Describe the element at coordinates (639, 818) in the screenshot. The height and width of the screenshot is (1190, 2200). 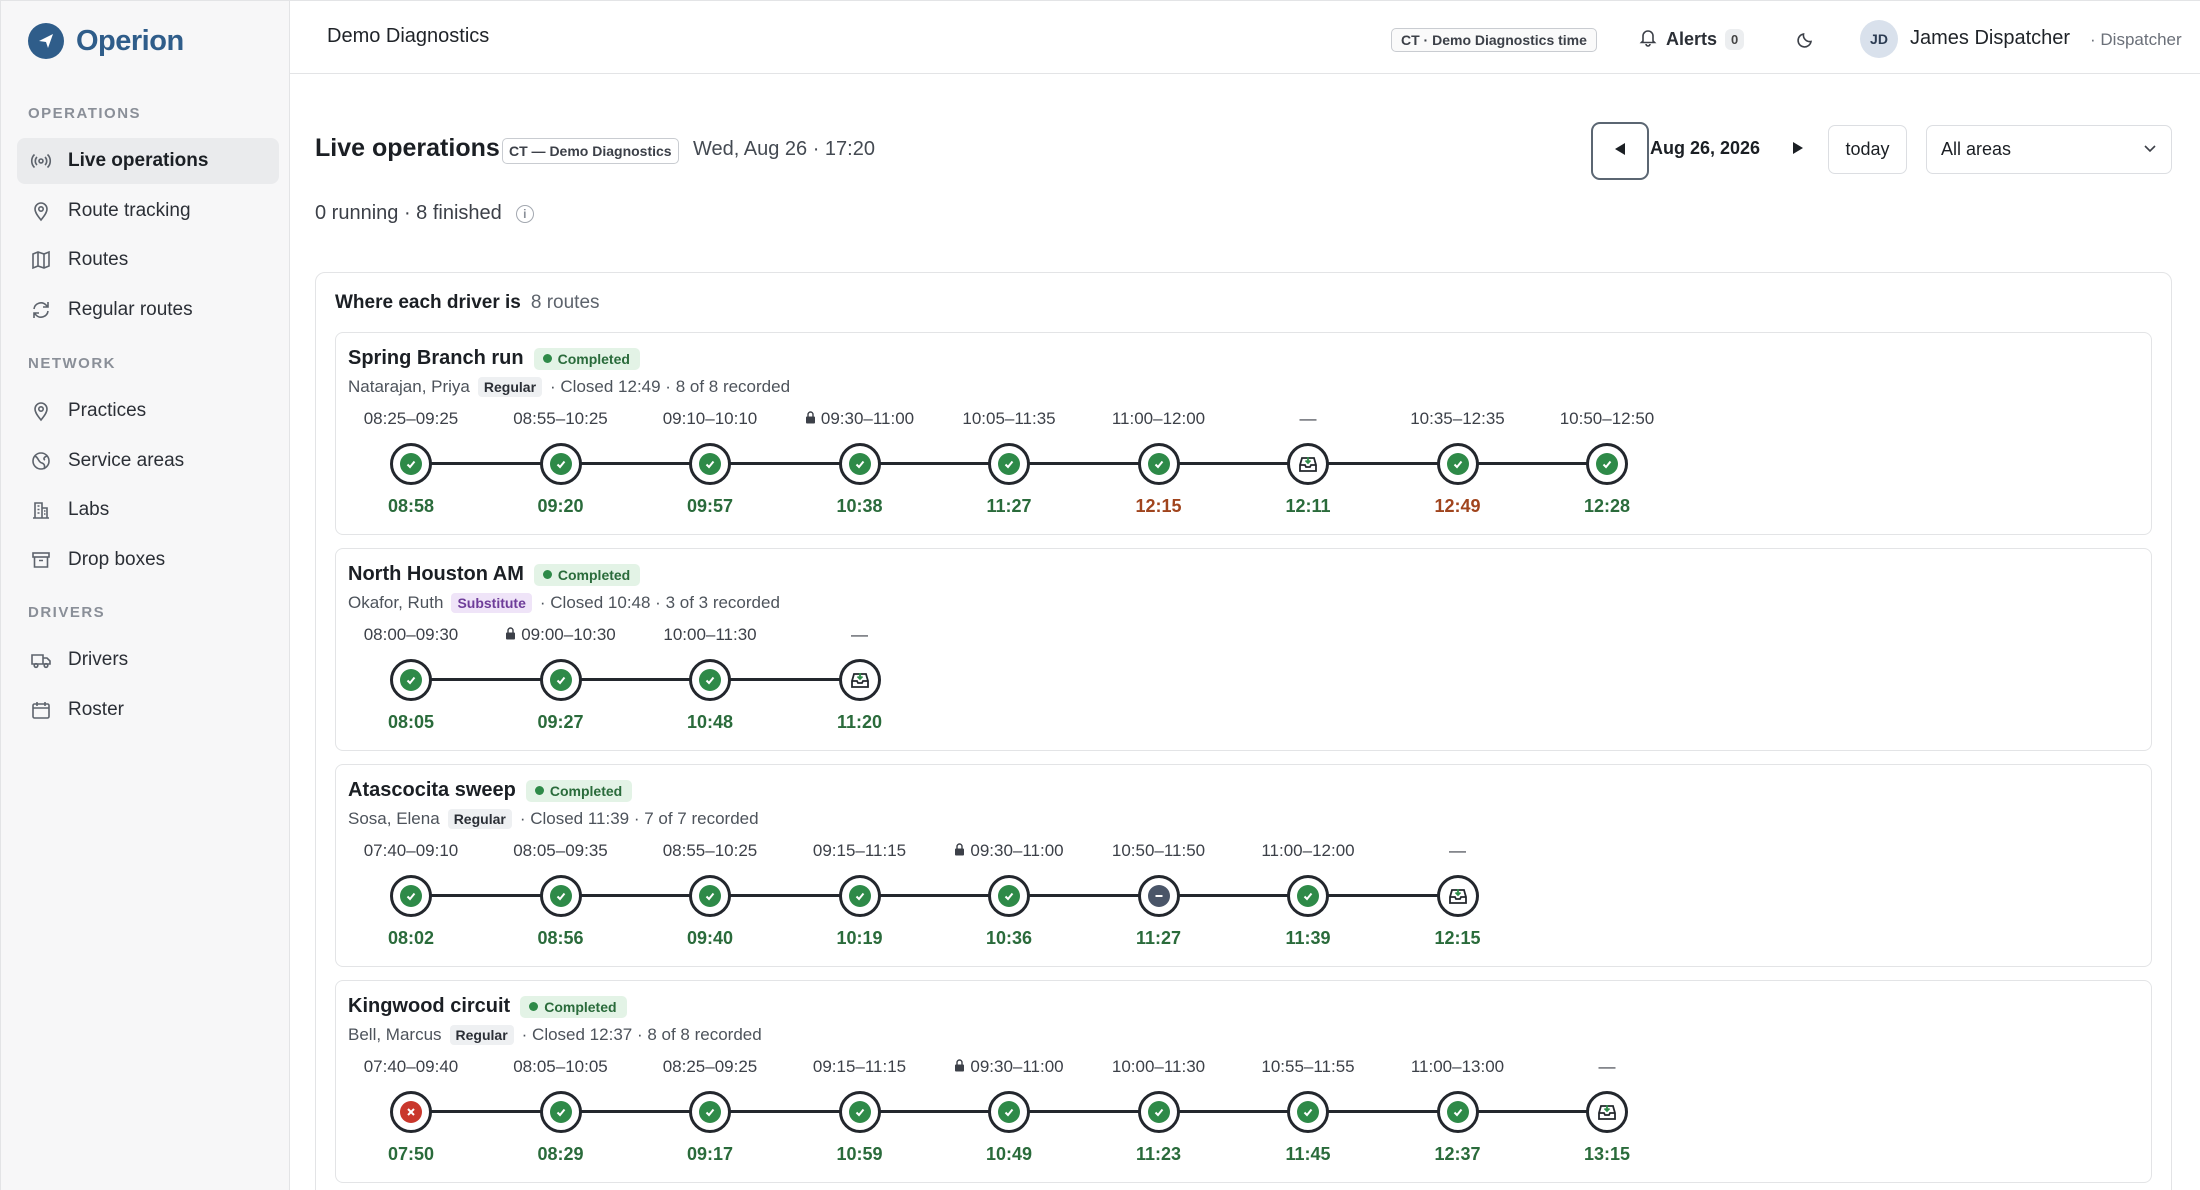
I see `route-meta: · Closed 11:39 · 7 of 7 recorded` at that location.